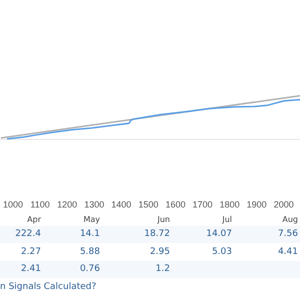 This screenshot has height=300, width=300. Describe the element at coordinates (162, 269) in the screenshot. I see `text: 1.2` at that location.